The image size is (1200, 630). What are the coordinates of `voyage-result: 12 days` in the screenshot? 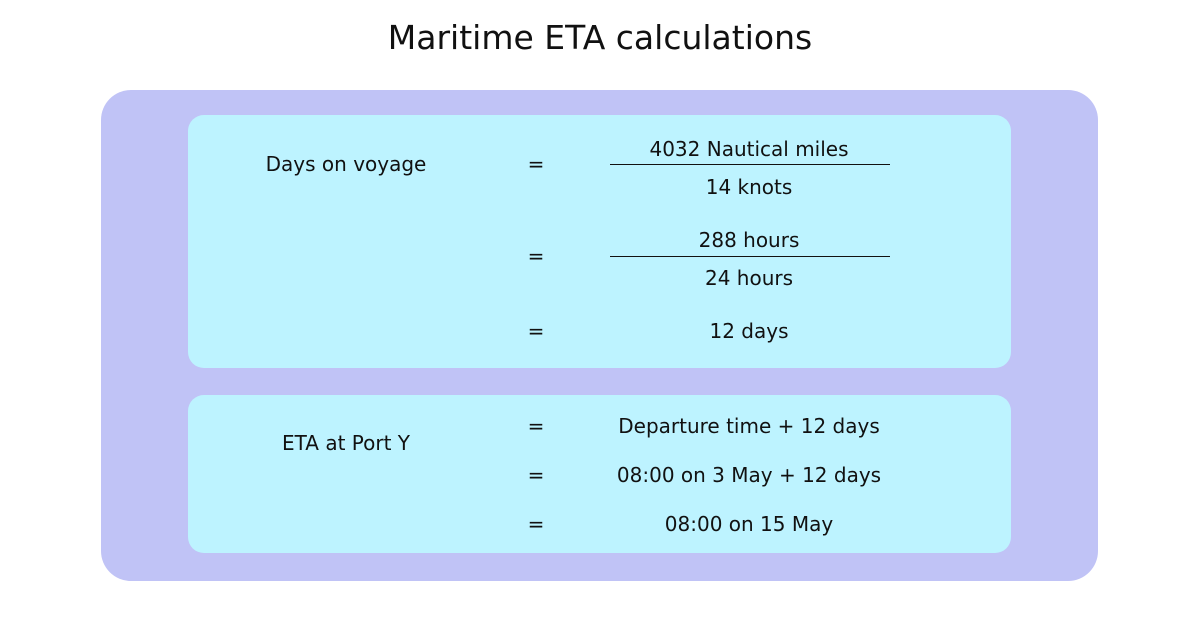 It's located at (749, 331).